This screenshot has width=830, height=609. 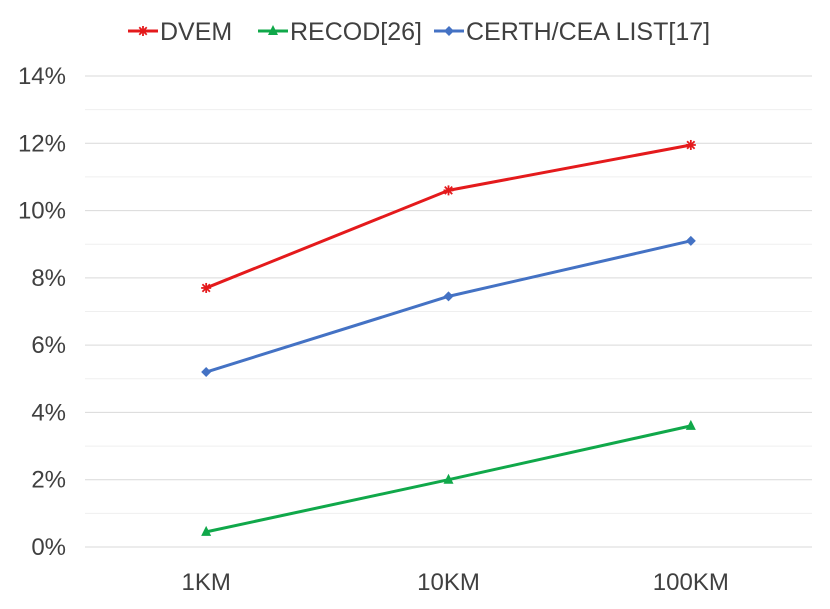 What do you see at coordinates (691, 582) in the screenshot?
I see `x-tick-label: 100KM` at bounding box center [691, 582].